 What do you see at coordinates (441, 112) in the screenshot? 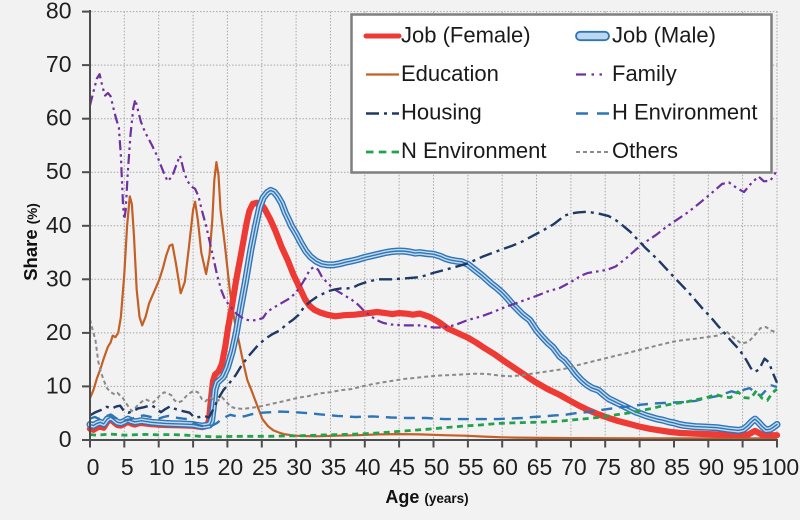
I see `svg-text: Housing` at bounding box center [441, 112].